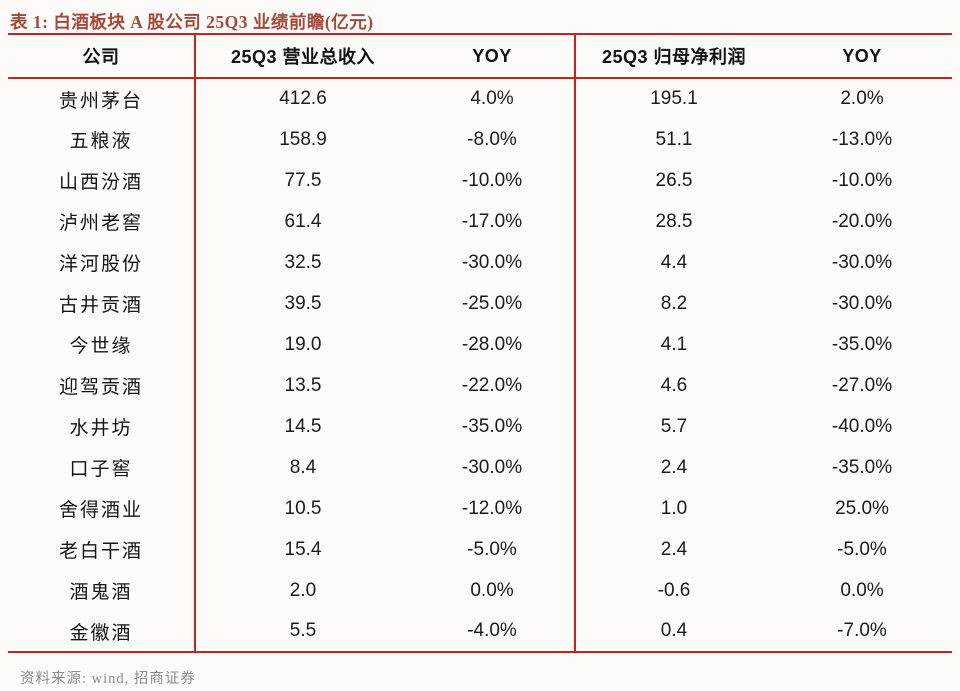 Image resolution: width=960 pixels, height=691 pixels. I want to click on table-row: 贵州茅台 412.6 4.0% 195.1 2.0%, so click(480, 98).